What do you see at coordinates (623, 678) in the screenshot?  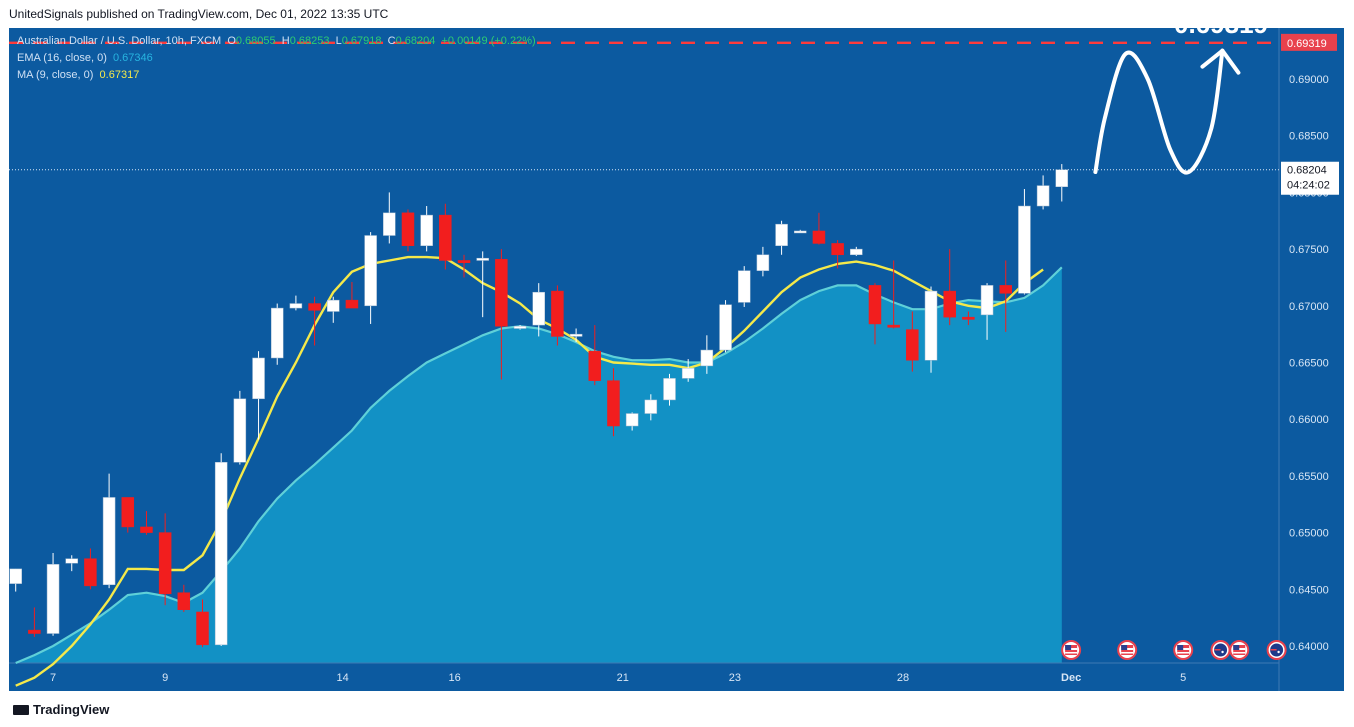 I see `x-tick-label: 21` at bounding box center [623, 678].